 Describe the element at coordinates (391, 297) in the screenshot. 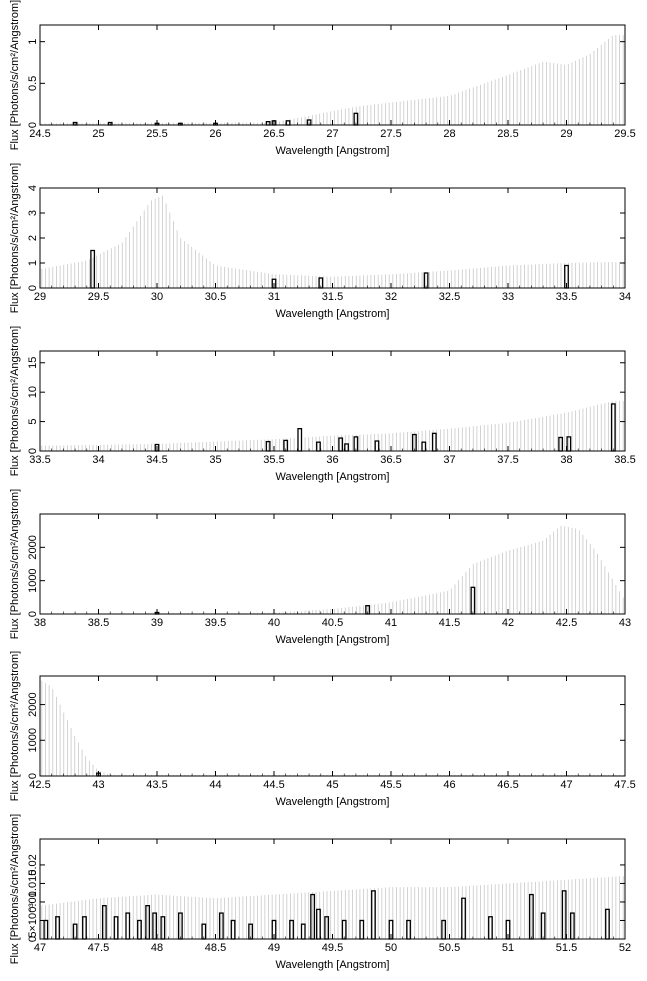

I see `x-tick-label: 32` at that location.